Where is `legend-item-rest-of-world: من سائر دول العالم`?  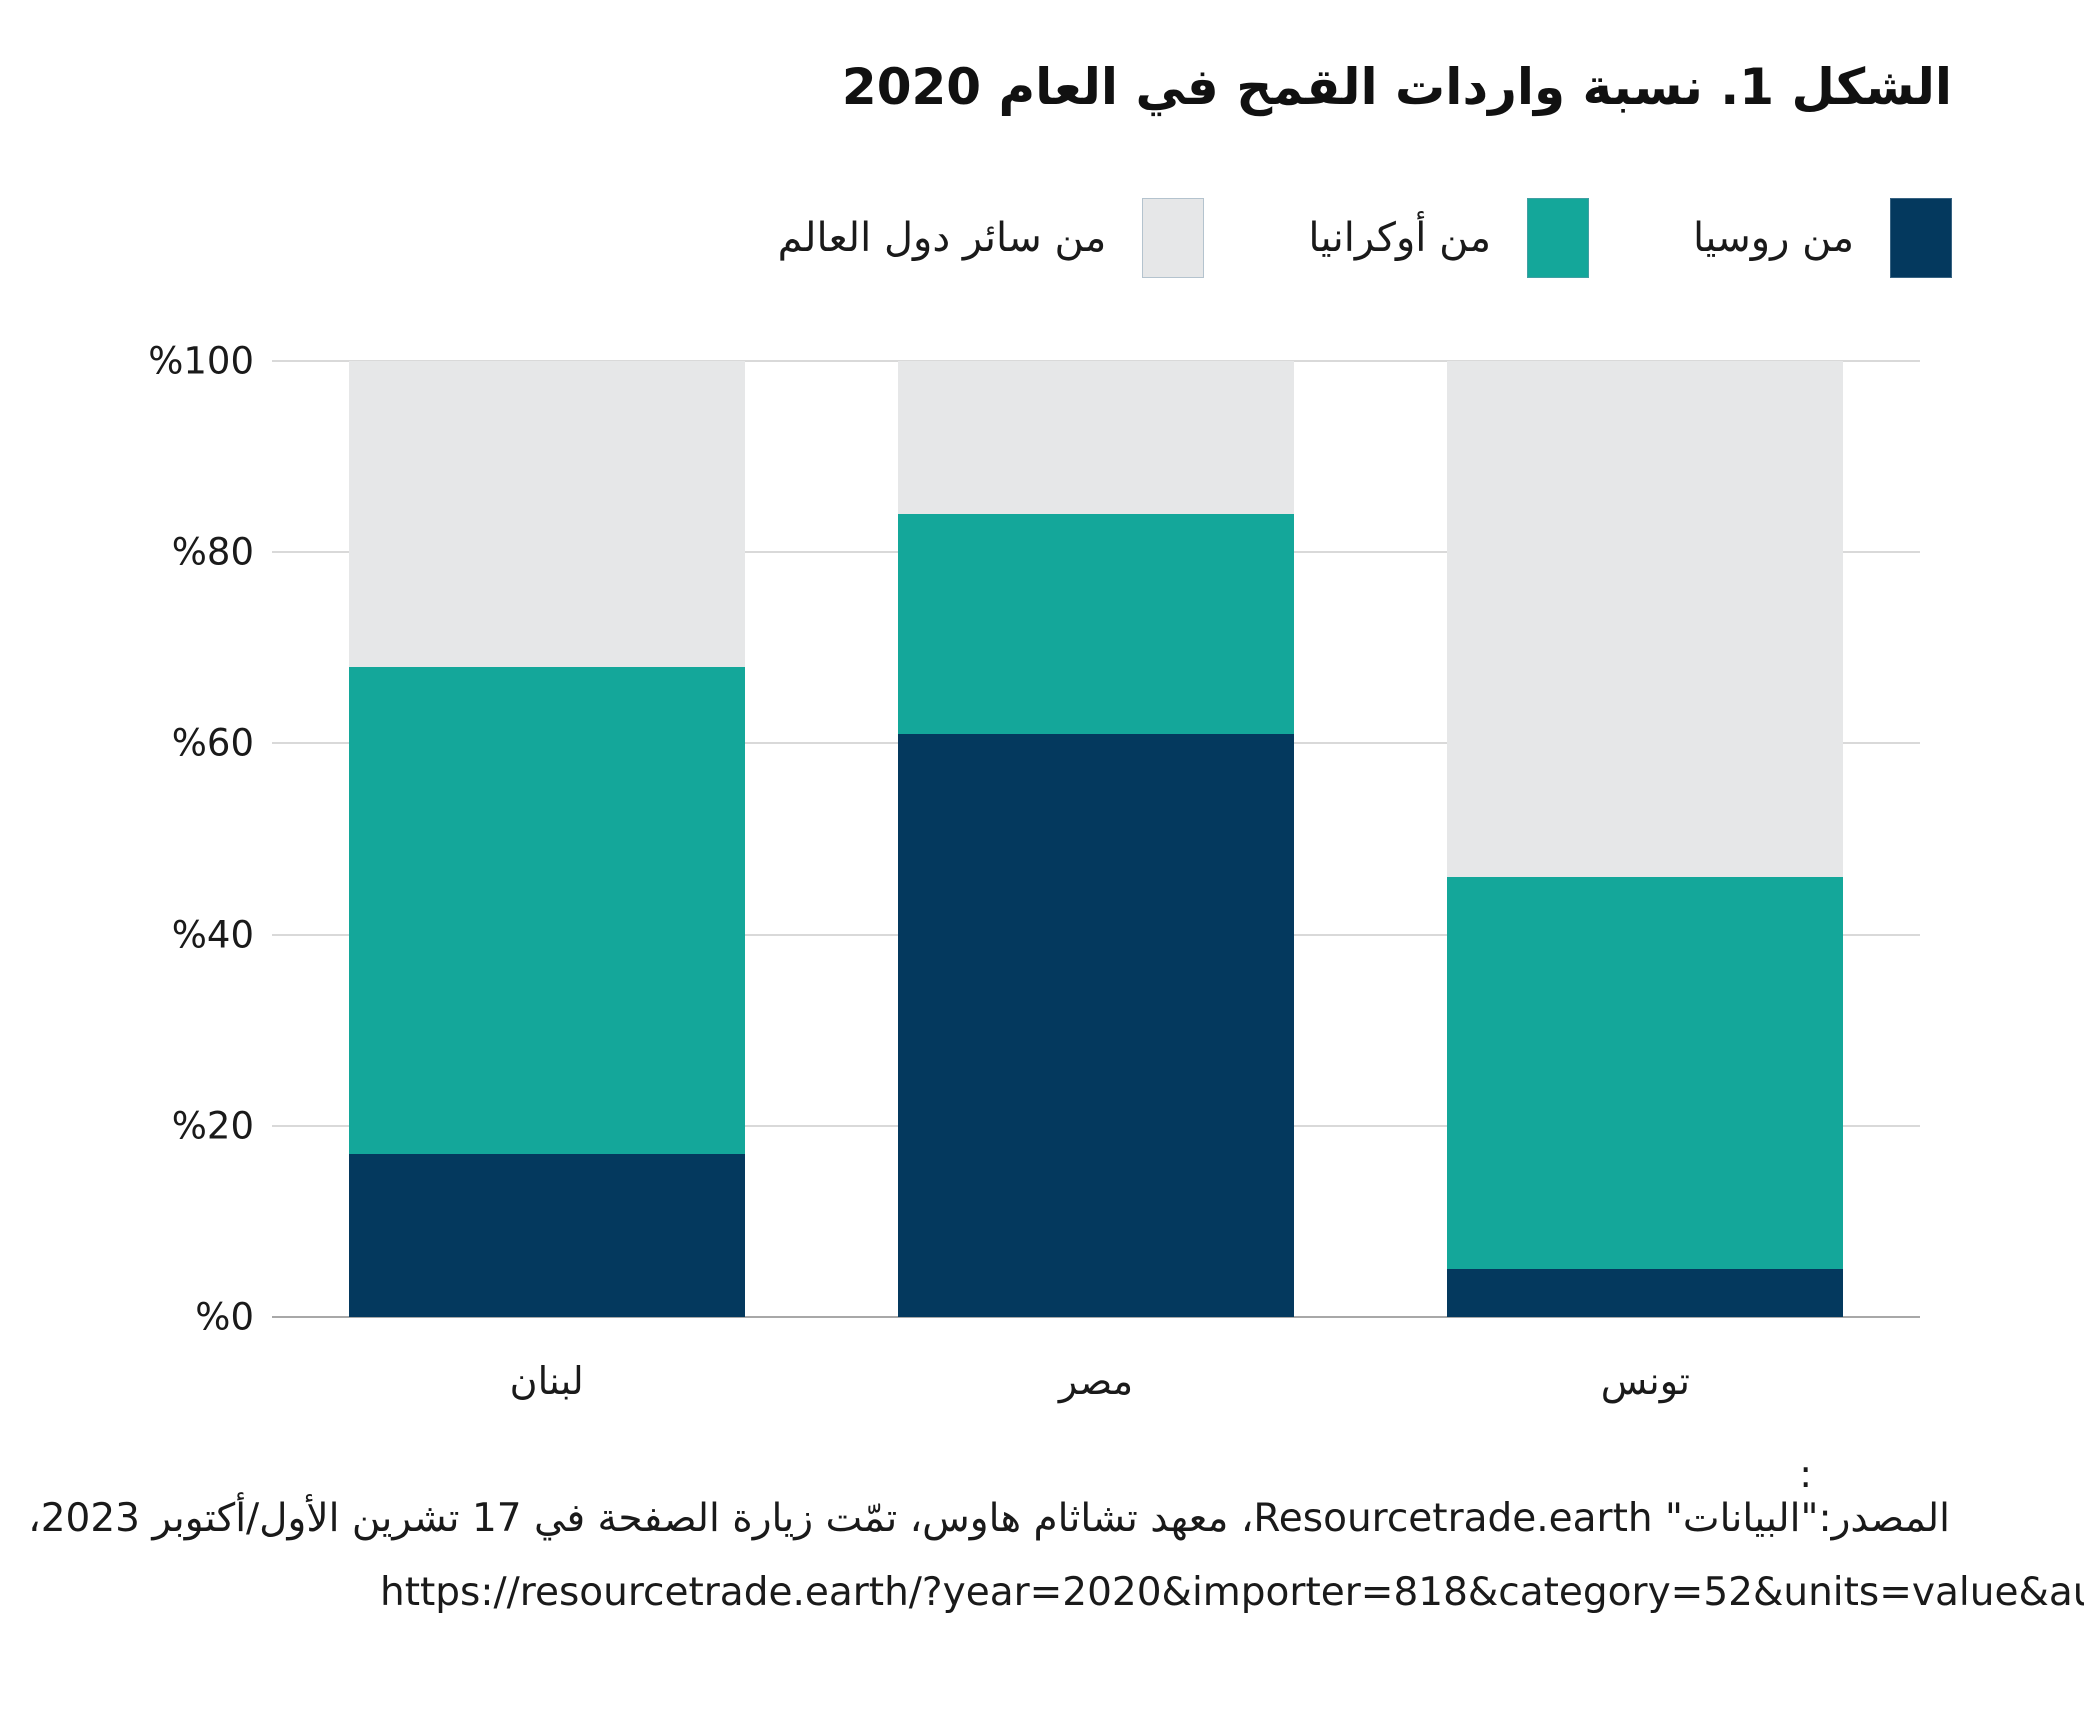 legend-item-rest-of-world: من سائر دول العالم is located at coordinates (991, 238).